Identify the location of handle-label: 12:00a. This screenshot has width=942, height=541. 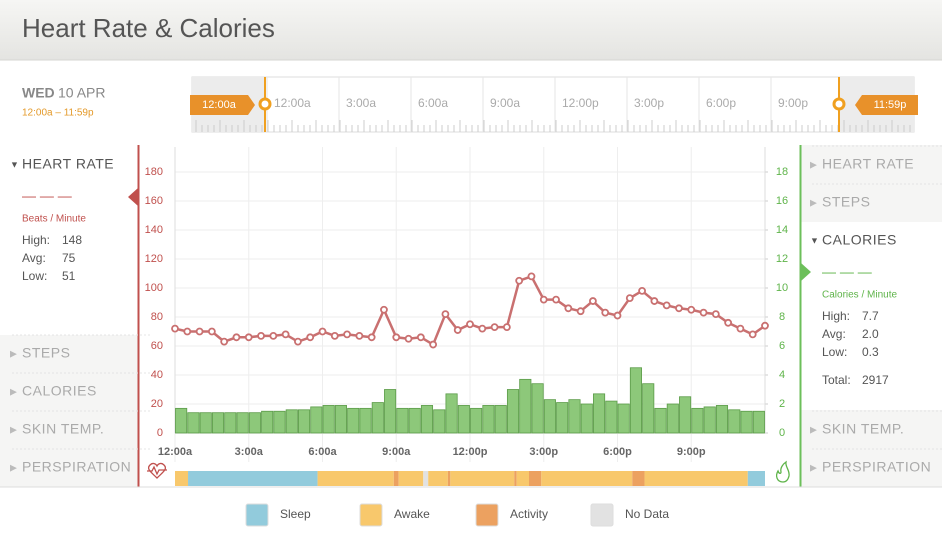
(219, 105).